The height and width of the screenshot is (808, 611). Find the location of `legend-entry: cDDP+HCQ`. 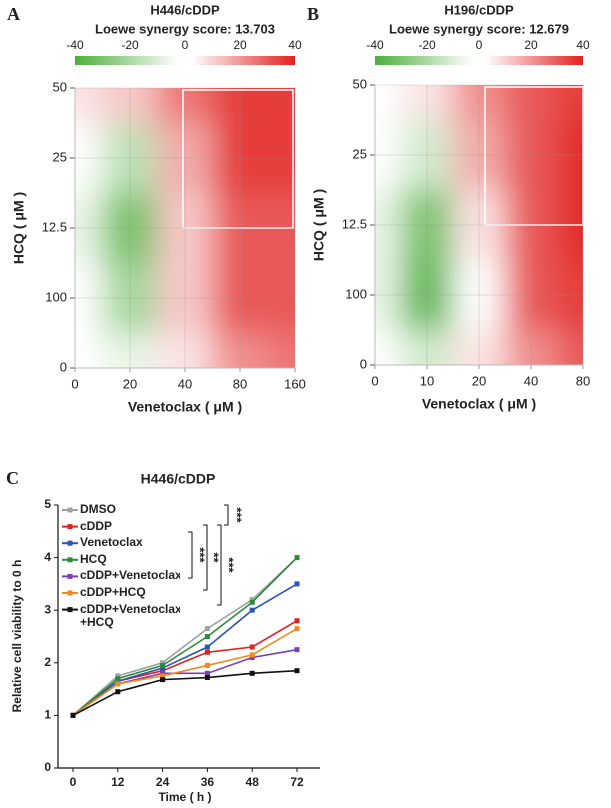

legend-entry: cDDP+HCQ is located at coordinates (113, 592).